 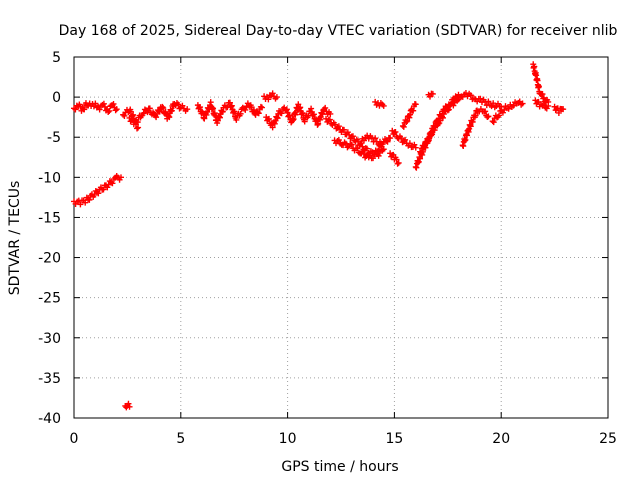 I want to click on x-tick-label: 20, so click(x=501, y=439).